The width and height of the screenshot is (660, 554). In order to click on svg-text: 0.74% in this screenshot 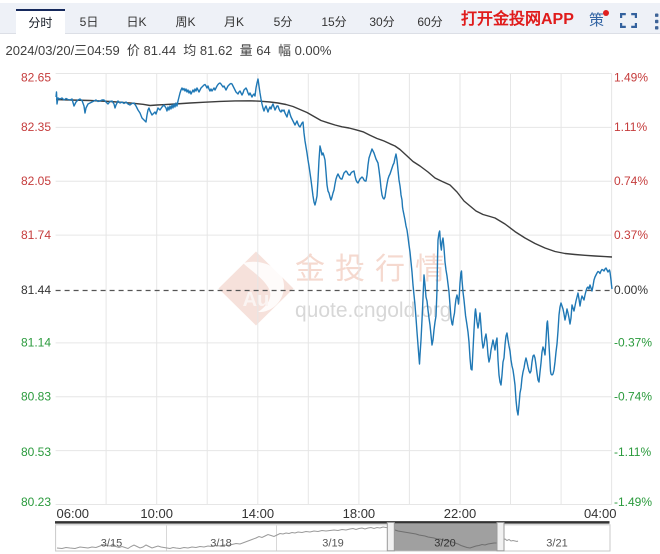, I will do `click(631, 181)`.